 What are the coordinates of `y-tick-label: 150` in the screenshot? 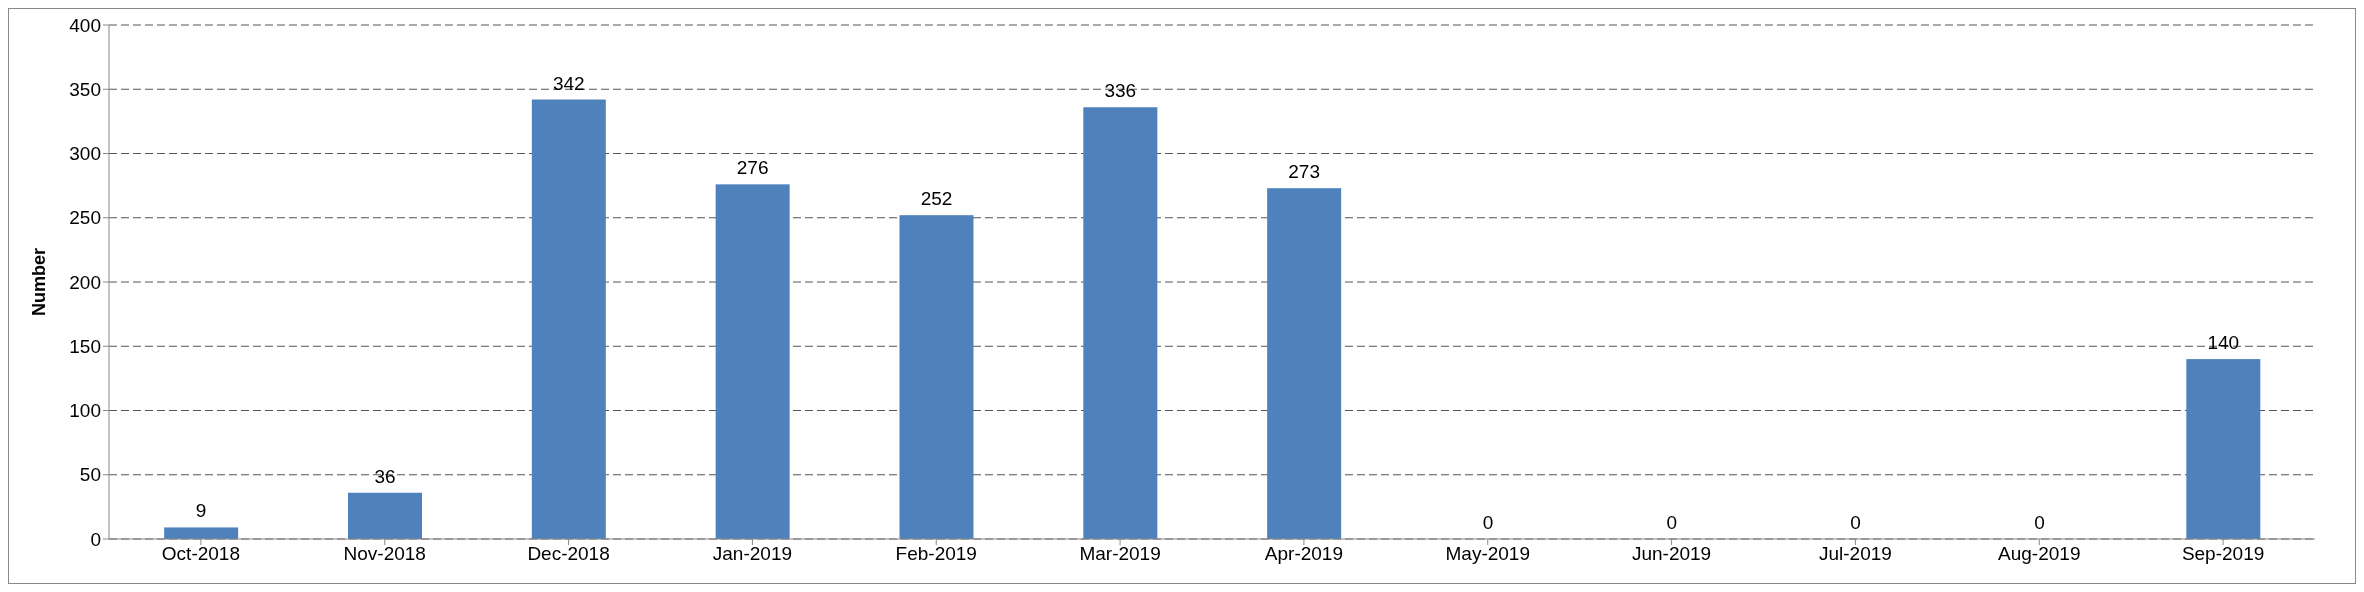 It's located at (85, 346).